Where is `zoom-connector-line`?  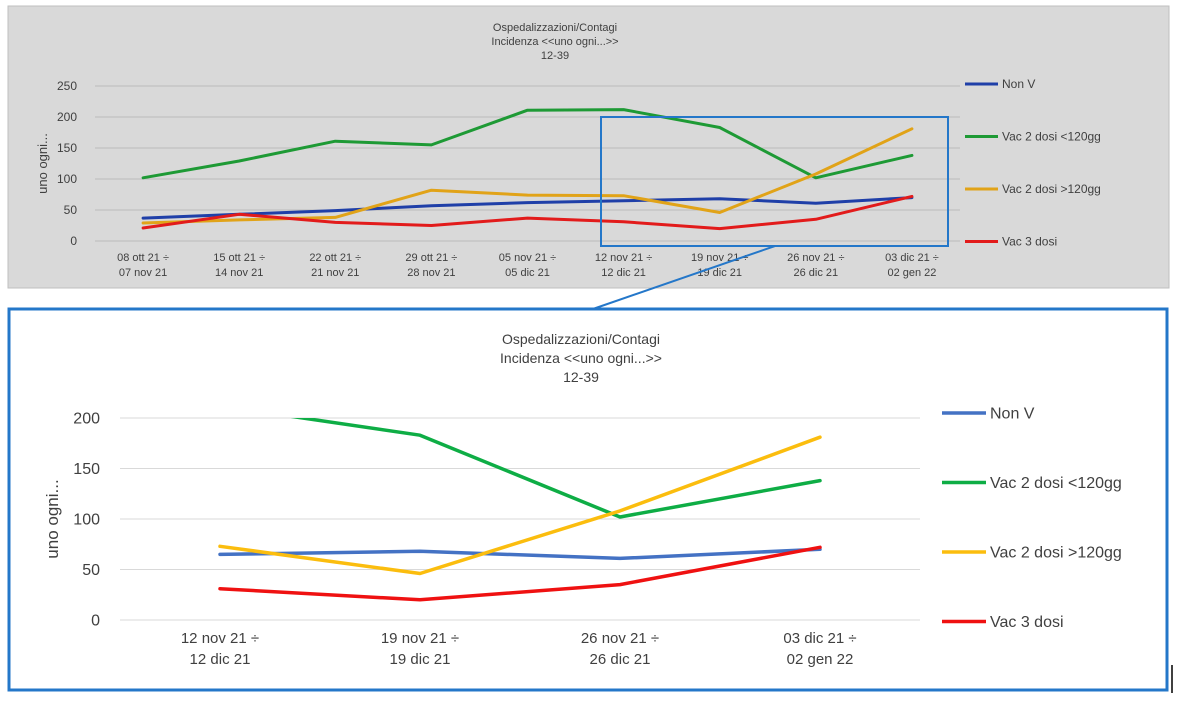 zoom-connector-line is located at coordinates (682, 278).